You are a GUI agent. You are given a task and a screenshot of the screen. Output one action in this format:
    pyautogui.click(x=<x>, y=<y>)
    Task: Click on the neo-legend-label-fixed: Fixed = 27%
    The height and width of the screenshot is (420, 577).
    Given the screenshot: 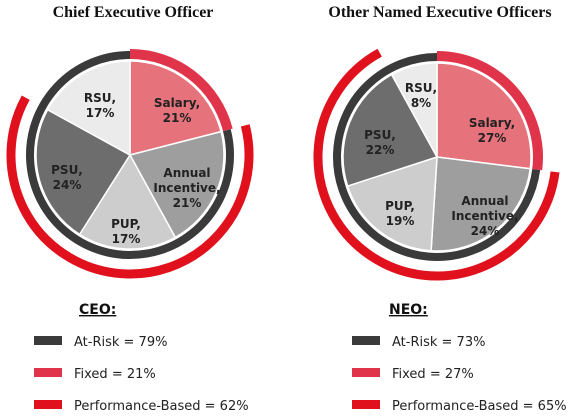 What is the action you would take?
    pyautogui.click(x=433, y=374)
    